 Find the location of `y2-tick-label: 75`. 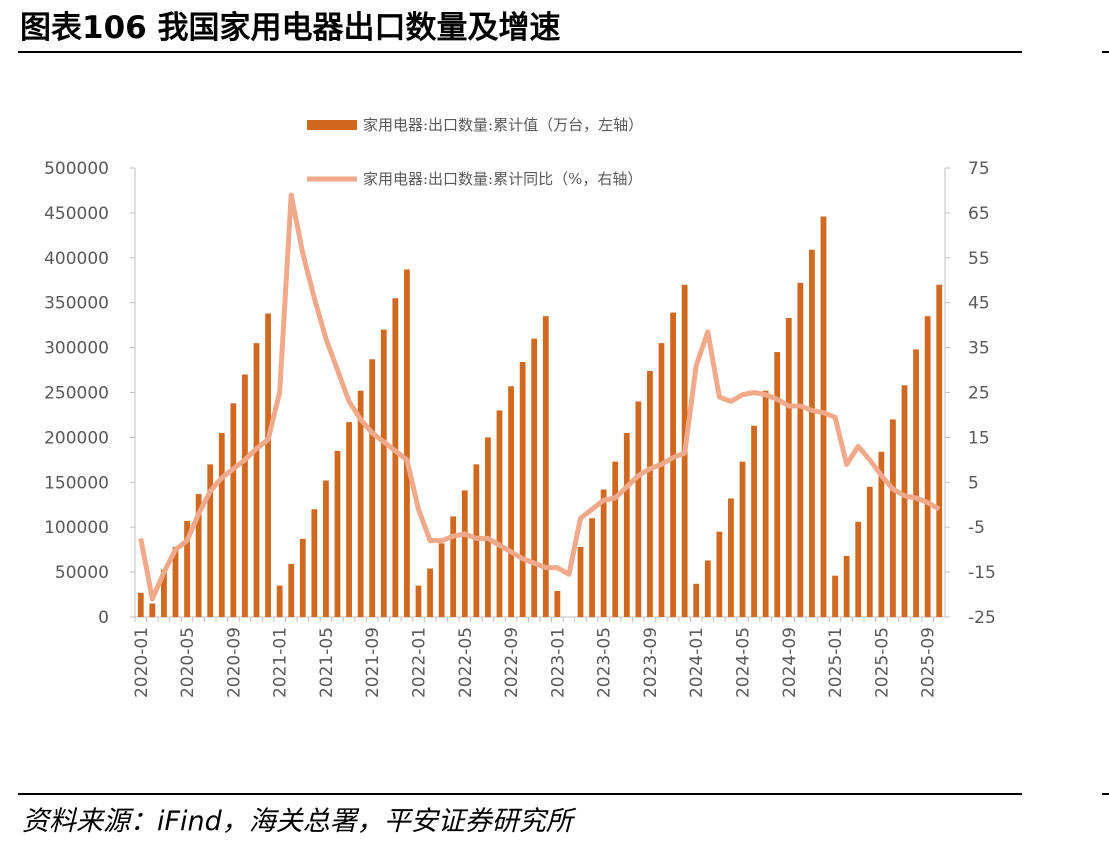

y2-tick-label: 75 is located at coordinates (979, 169).